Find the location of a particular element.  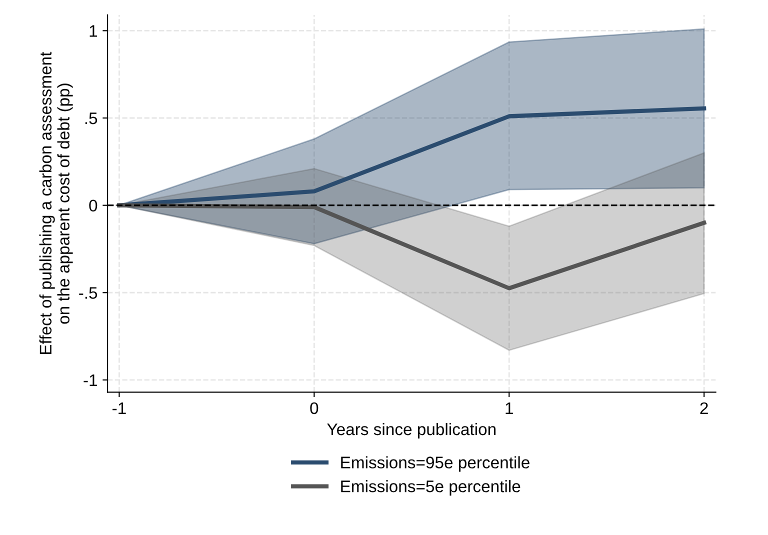

legend-label: Emissions=5e percentile is located at coordinates (430, 488).